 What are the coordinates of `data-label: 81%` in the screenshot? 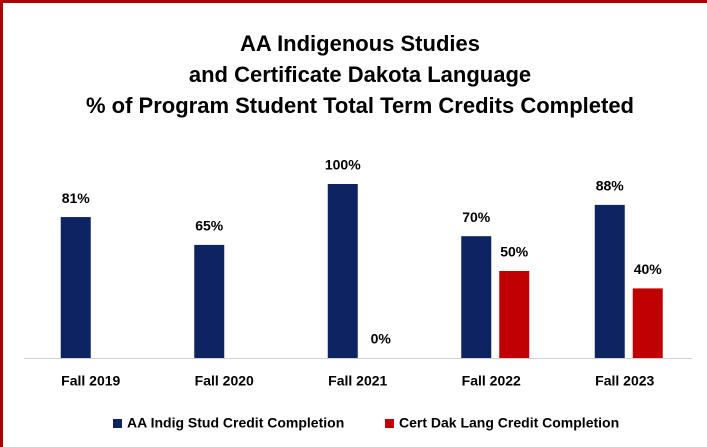 It's located at (76, 198).